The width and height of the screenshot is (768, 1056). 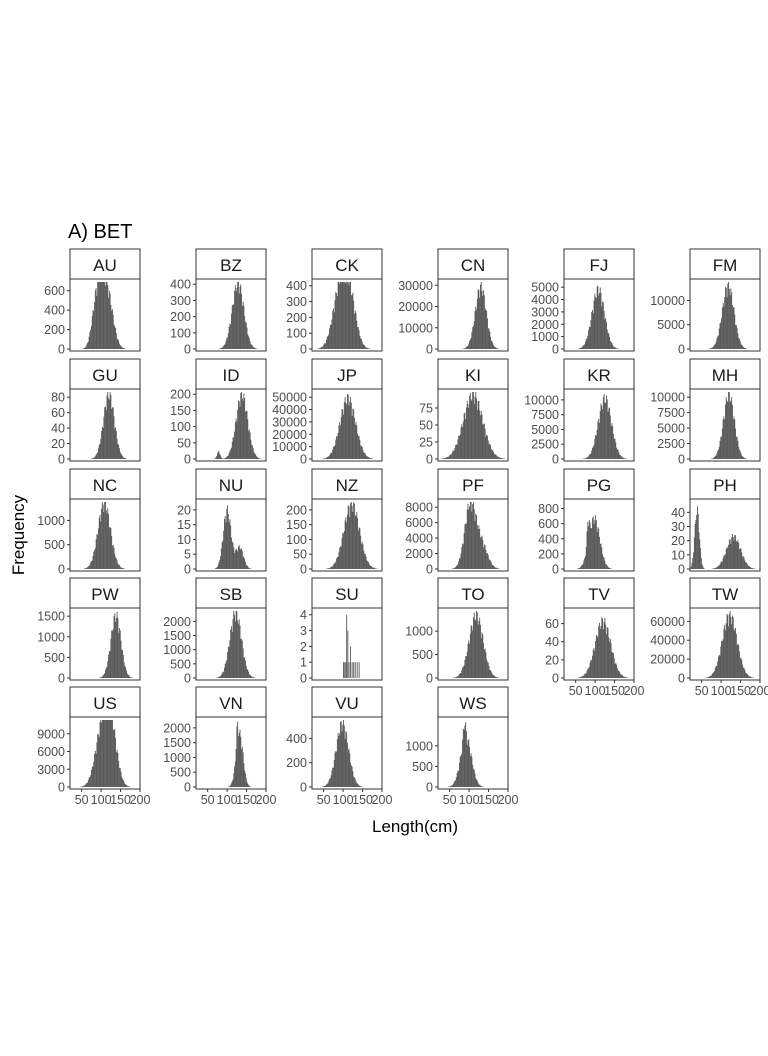 What do you see at coordinates (101, 800) in the screenshot?
I see `x-tick-label: 100` at bounding box center [101, 800].